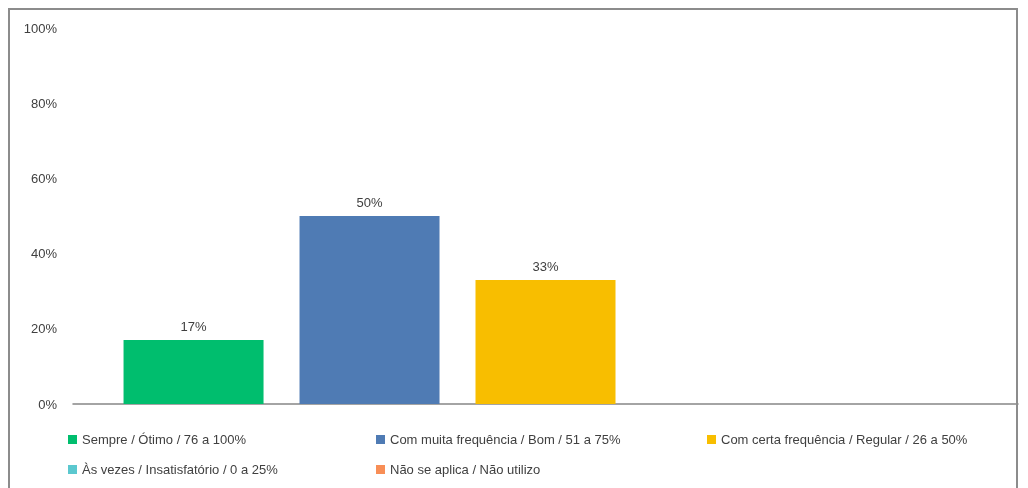 The image size is (1028, 488). What do you see at coordinates (505, 439) in the screenshot?
I see `legend-label: Com muita frequência / Bom / 51 a 75%` at bounding box center [505, 439].